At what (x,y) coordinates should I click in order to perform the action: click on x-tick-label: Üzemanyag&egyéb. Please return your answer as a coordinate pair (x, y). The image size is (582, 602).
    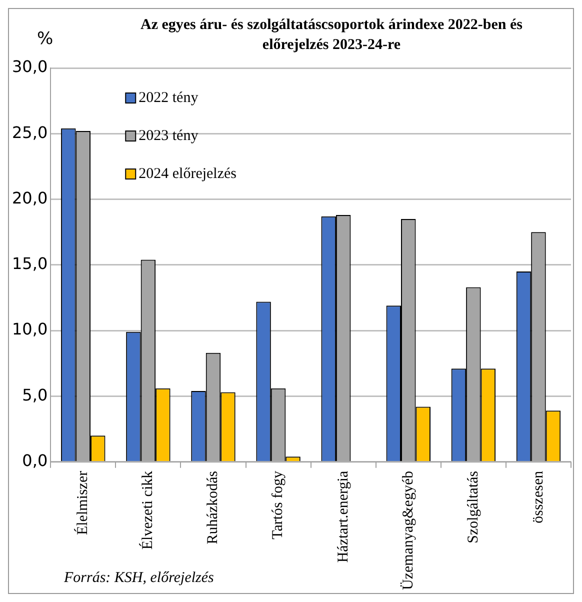
    Looking at the image, I should click on (407, 530).